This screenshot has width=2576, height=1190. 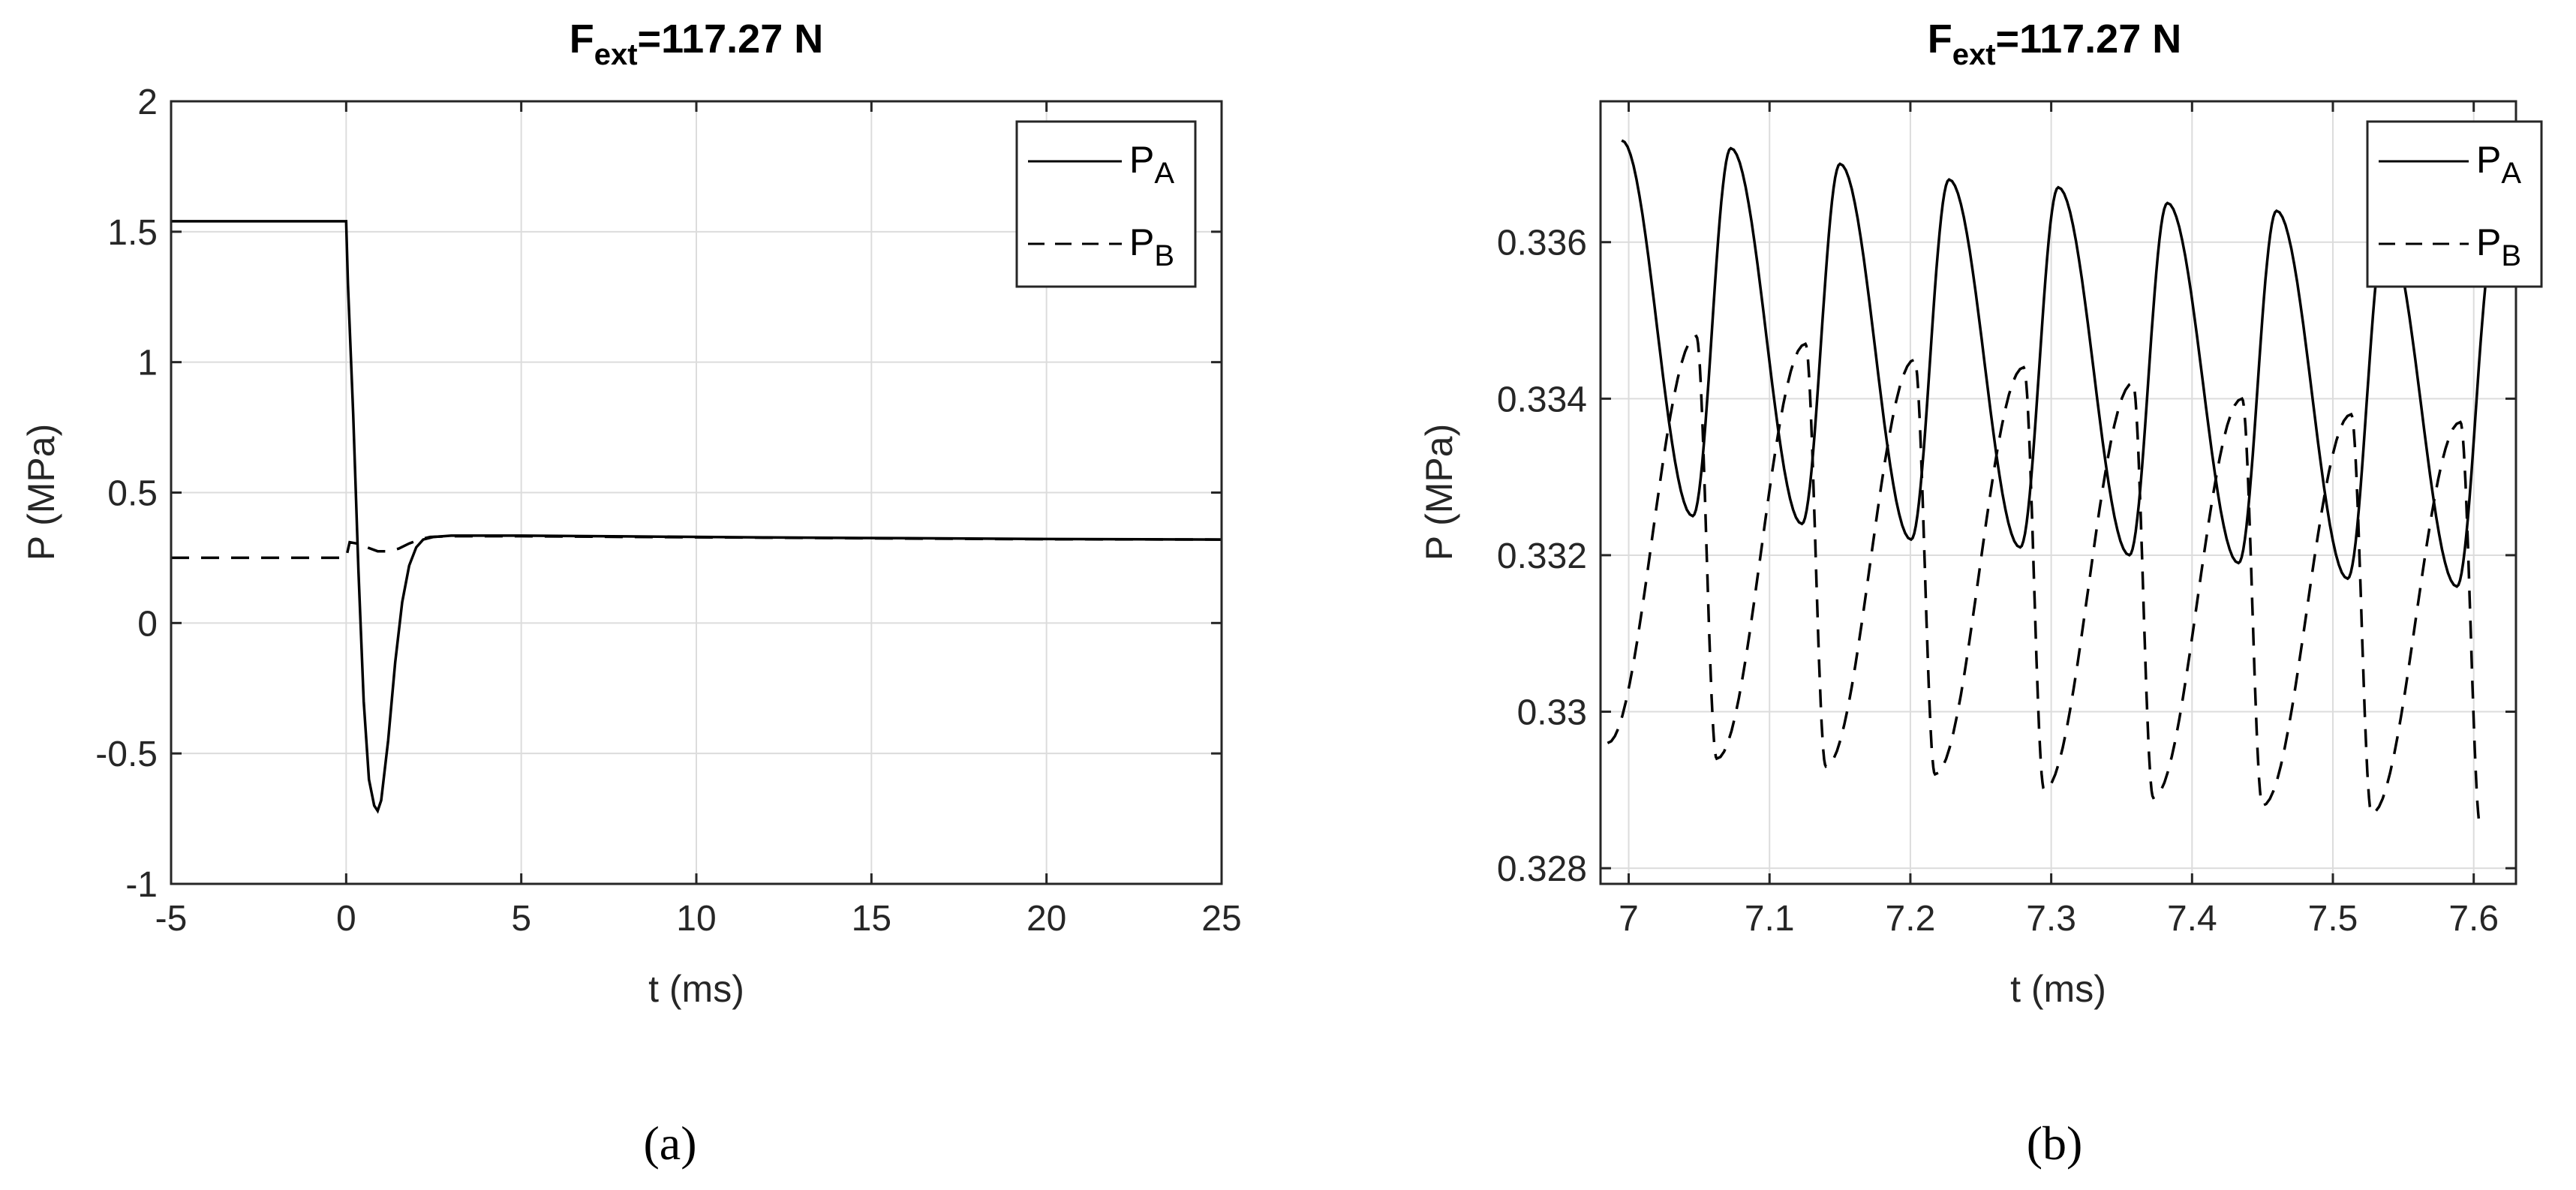 I want to click on x-tick-label: 7.1, so click(x=1770, y=919).